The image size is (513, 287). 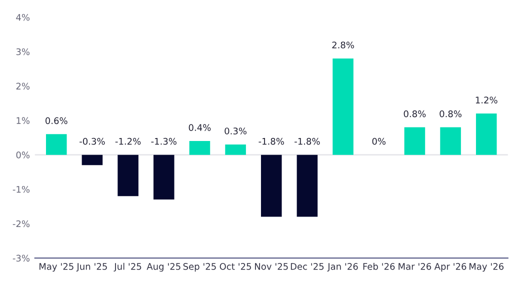 What do you see at coordinates (307, 266) in the screenshot?
I see `x-tick-label: Dec '25` at bounding box center [307, 266].